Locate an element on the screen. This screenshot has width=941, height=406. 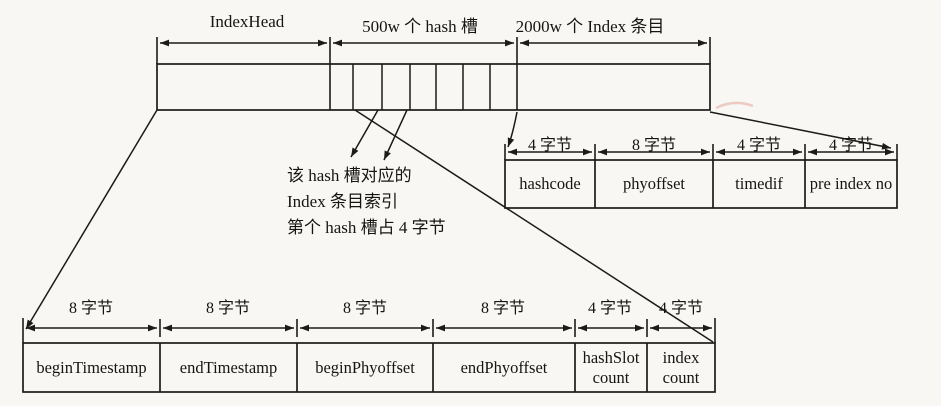
dimension-arrows-top is located at coordinates (433, 73).